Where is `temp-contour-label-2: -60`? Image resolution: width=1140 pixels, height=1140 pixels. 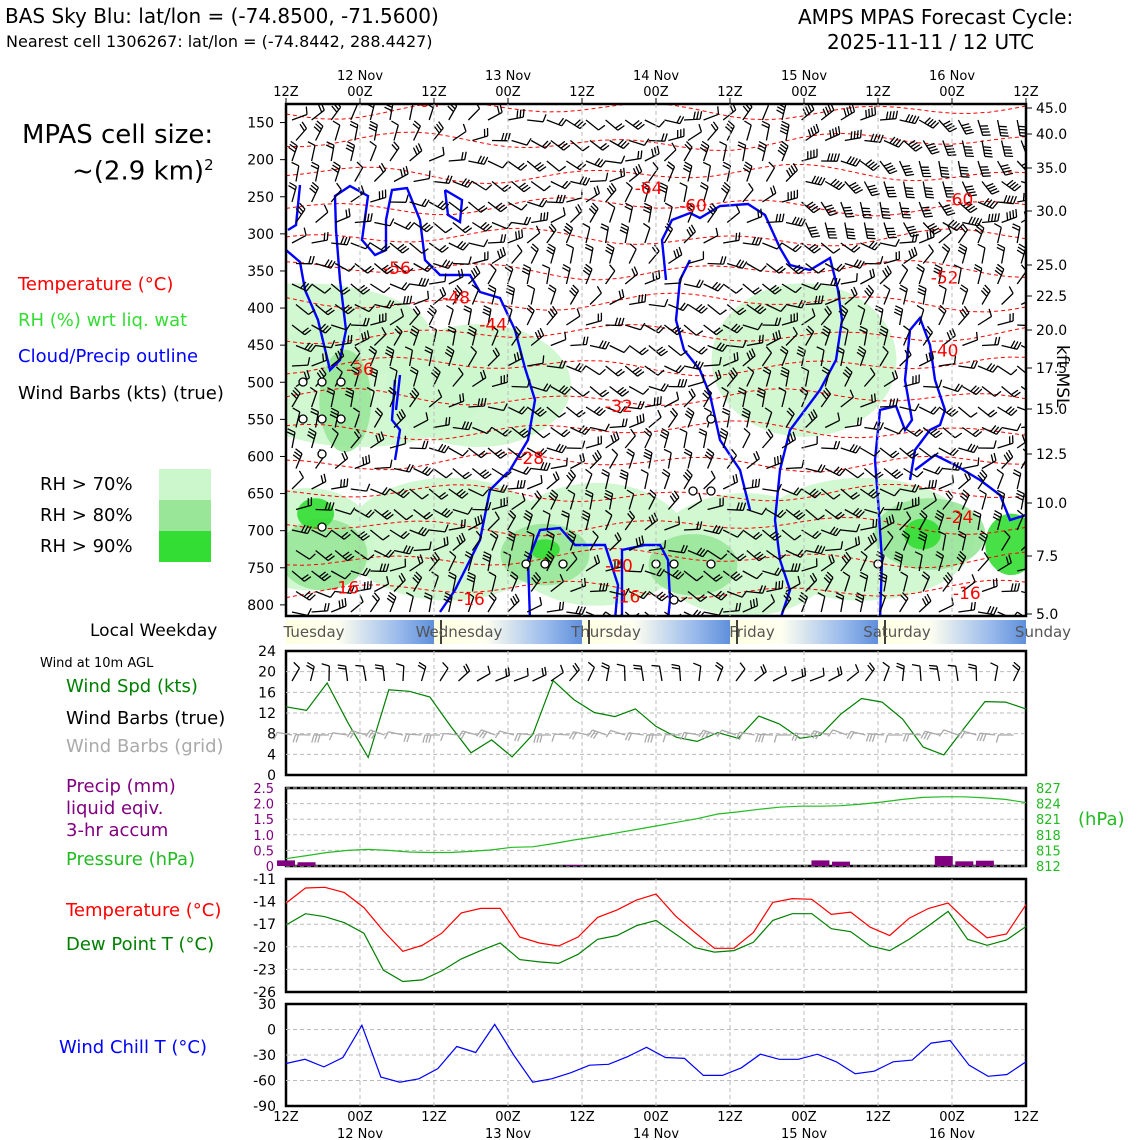
temp-contour-label-2: -60 is located at coordinates (693, 207).